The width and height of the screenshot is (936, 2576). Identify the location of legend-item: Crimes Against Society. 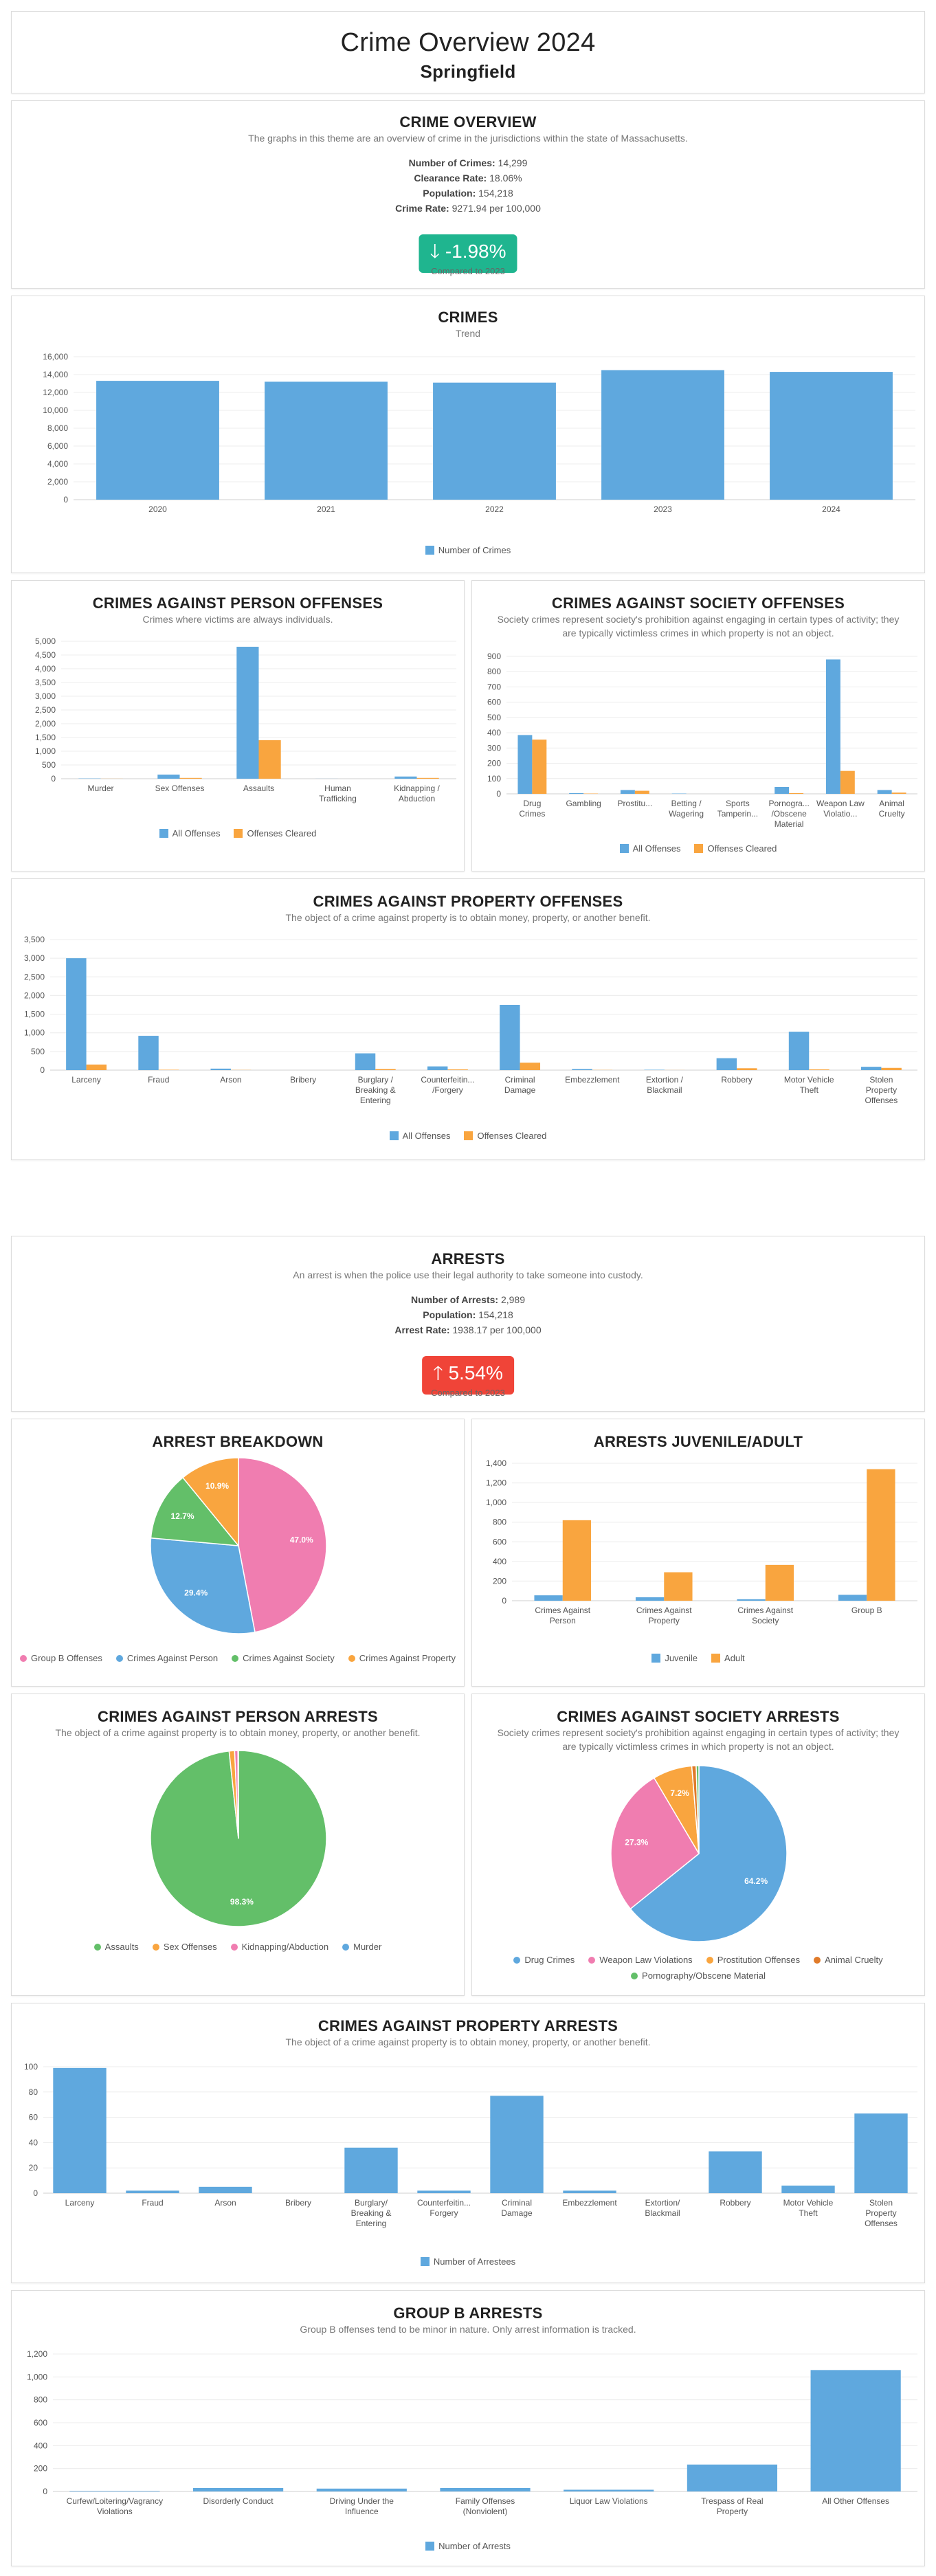
(283, 1658).